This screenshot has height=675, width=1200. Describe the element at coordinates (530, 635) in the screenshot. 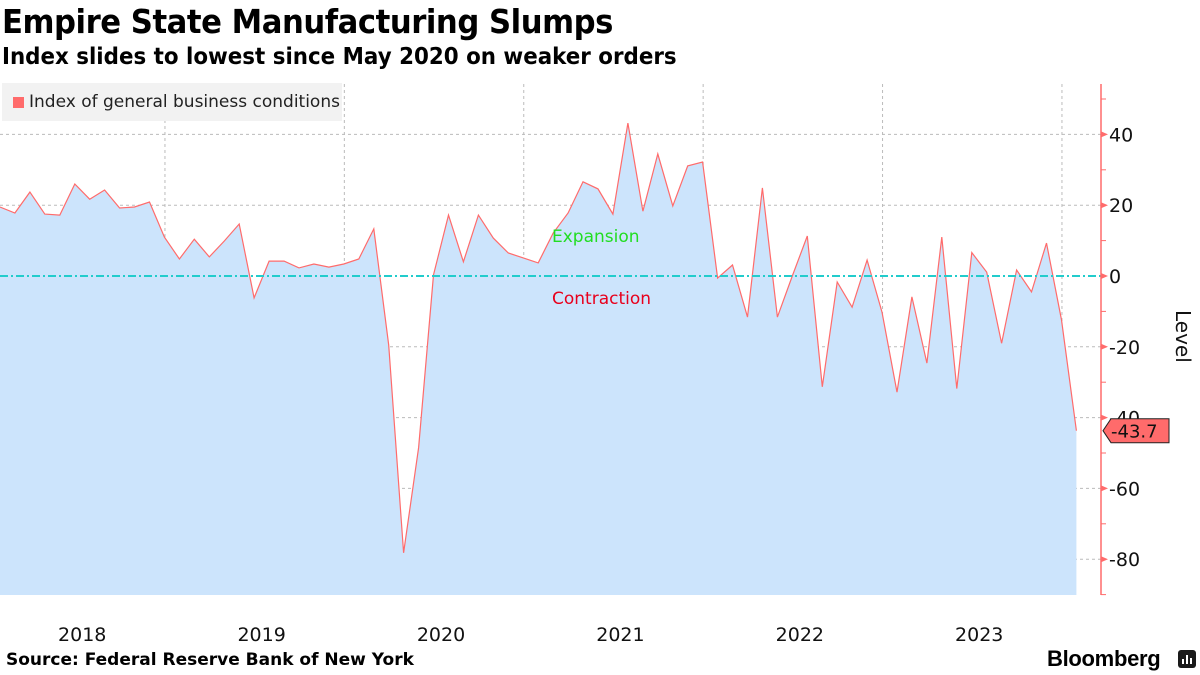

I see `x-axis-labels: 2018 2019 2020 2021 2022 2023` at that location.